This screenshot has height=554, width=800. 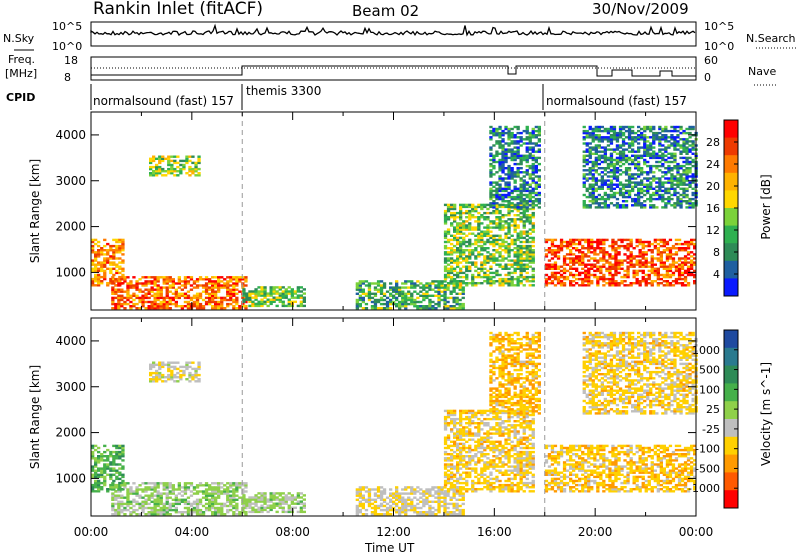 I want to click on date-label: 30/Nov/2009, so click(x=640, y=9).